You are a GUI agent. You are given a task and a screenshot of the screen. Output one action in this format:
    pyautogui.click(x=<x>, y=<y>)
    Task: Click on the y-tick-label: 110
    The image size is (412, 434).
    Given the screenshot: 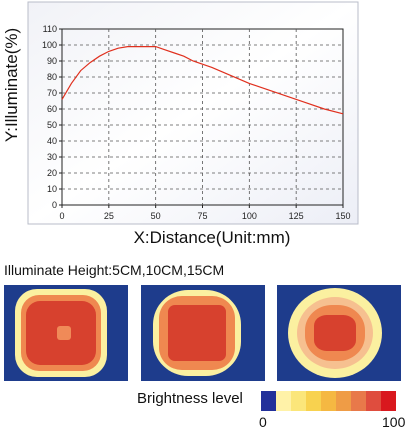 What is the action you would take?
    pyautogui.click(x=50, y=29)
    